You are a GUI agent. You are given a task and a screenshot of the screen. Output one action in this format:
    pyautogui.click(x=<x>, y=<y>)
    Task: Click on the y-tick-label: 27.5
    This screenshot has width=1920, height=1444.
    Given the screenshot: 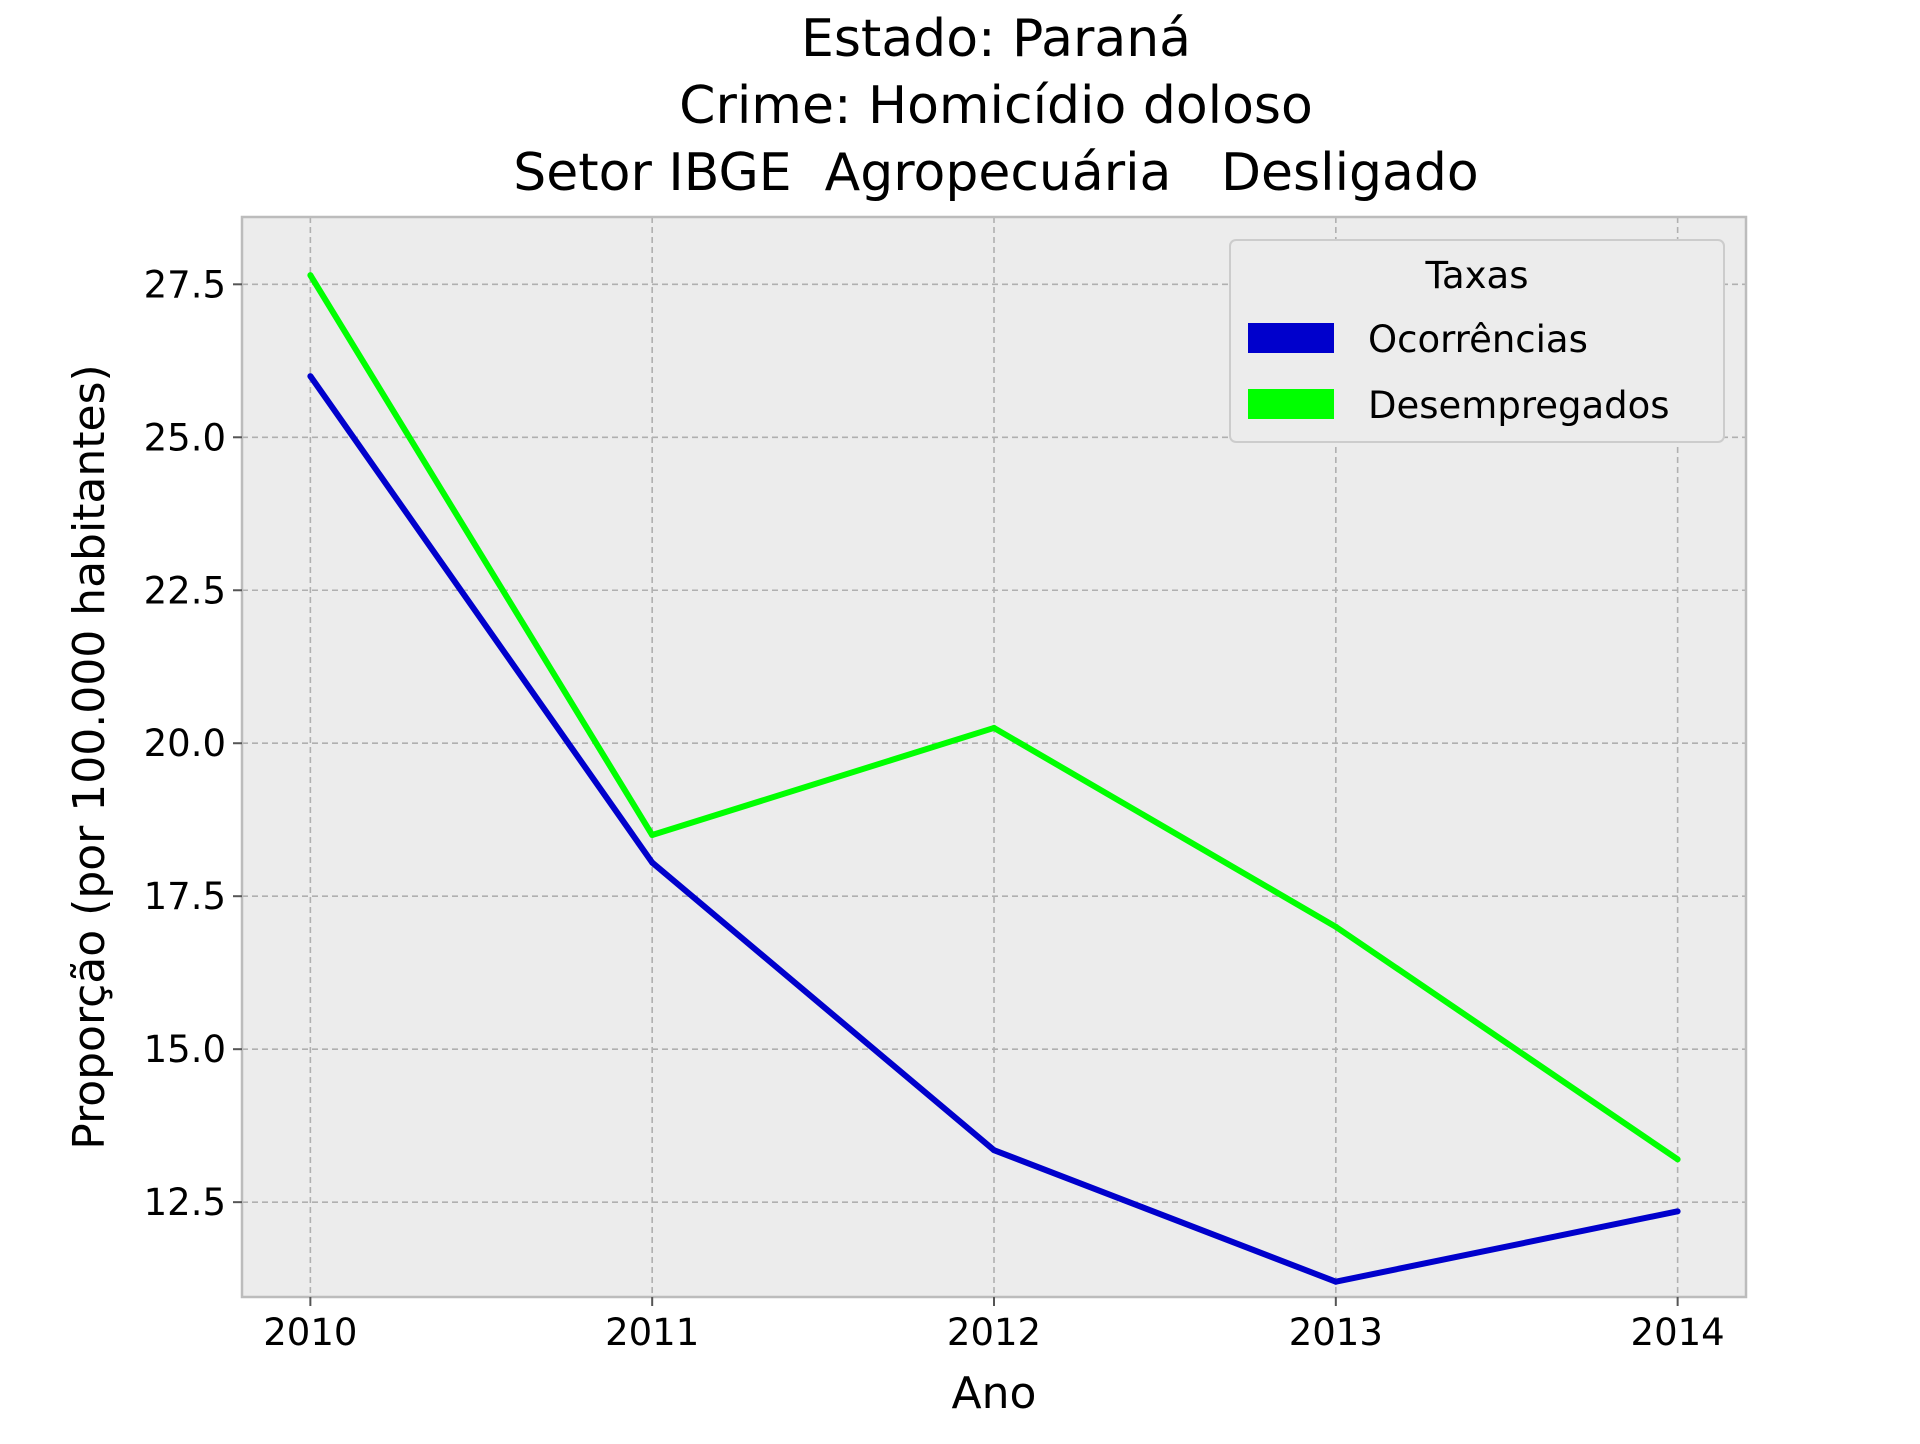 What is the action you would take?
    pyautogui.click(x=185, y=284)
    